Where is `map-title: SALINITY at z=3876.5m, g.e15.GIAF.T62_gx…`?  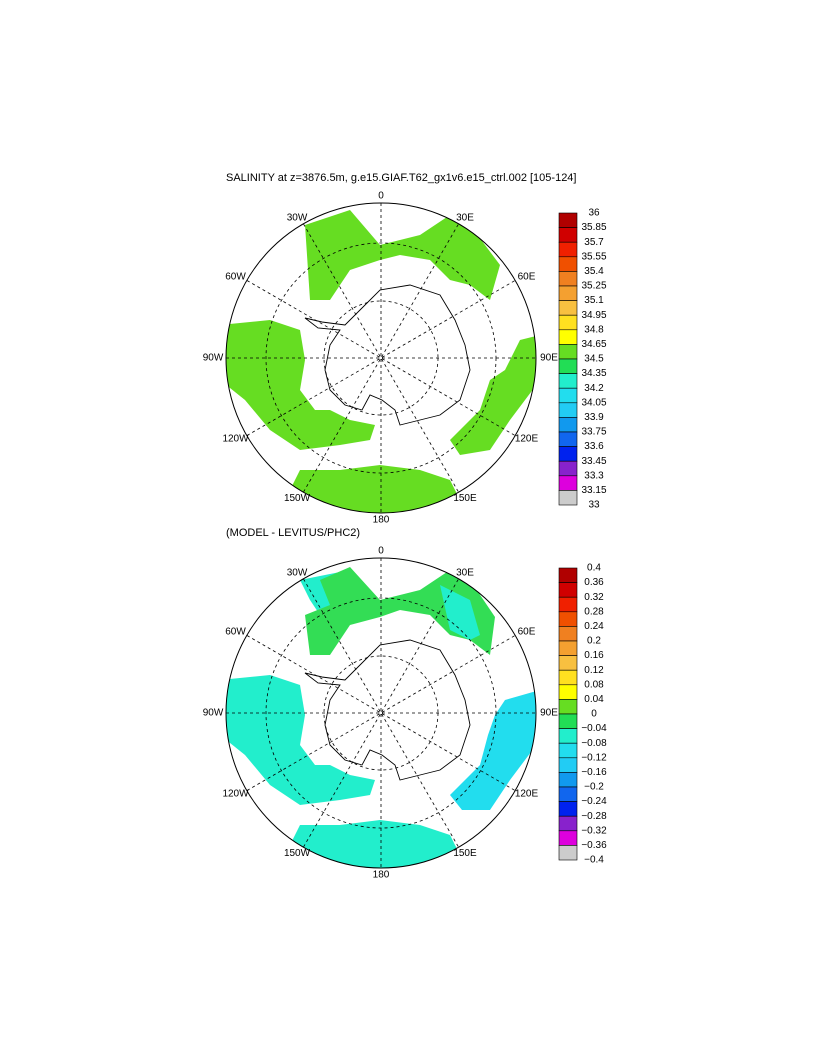
map-title: SALINITY at z=3876.5m, g.e15.GIAF.T62_gx… is located at coordinates (401, 178).